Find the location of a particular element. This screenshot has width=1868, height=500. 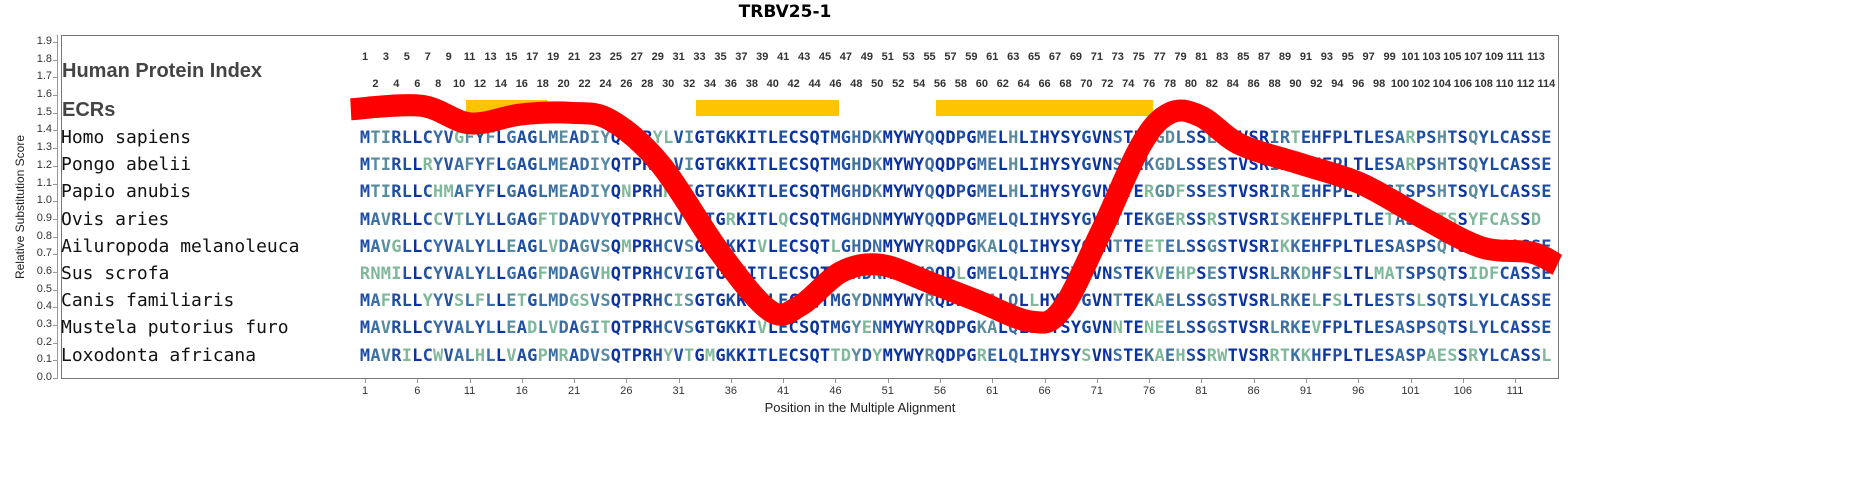

species-name: Sus scrofa is located at coordinates (115, 273).